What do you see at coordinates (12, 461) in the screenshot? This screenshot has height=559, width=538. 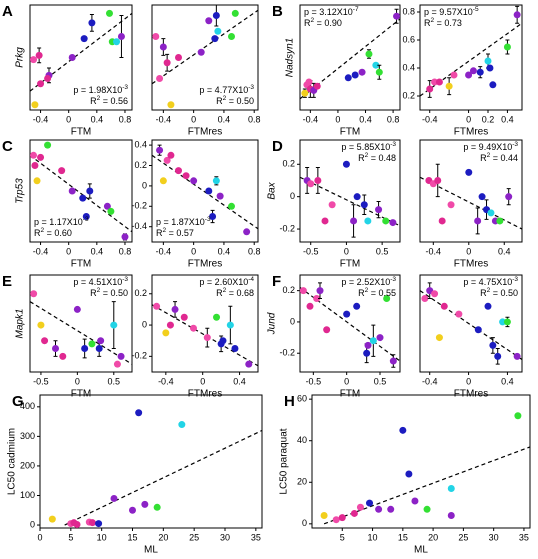 I see `y-axis-label: LC50 cadmium` at bounding box center [12, 461].